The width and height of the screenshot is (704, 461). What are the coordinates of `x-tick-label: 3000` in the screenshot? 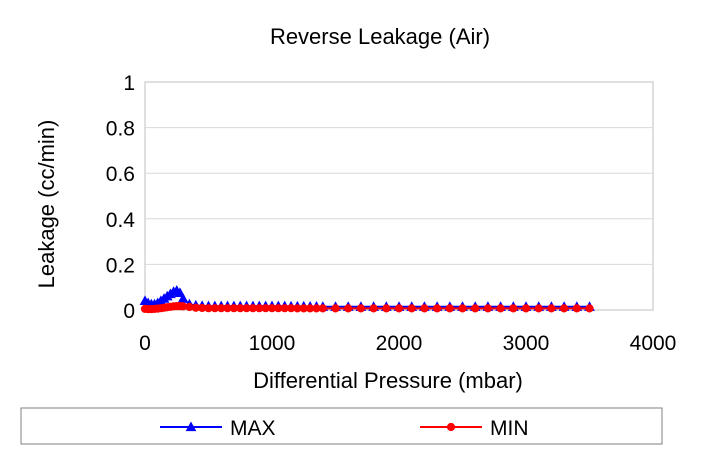 It's located at (526, 343).